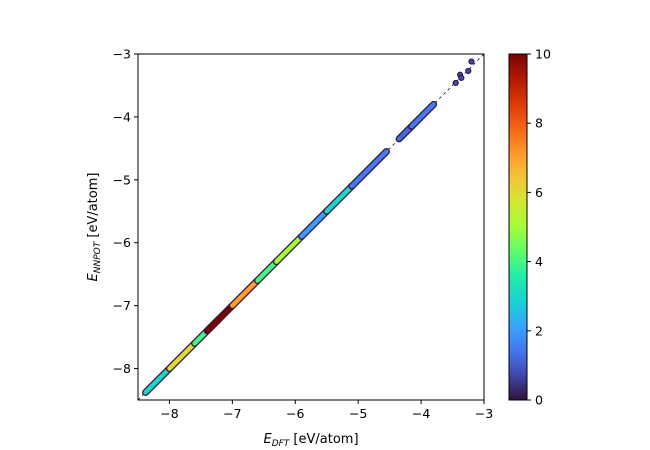 Image resolution: width=650 pixels, height=450 pixels. What do you see at coordinates (122, 305) in the screenshot?
I see `y-tick-label: −7` at bounding box center [122, 305].